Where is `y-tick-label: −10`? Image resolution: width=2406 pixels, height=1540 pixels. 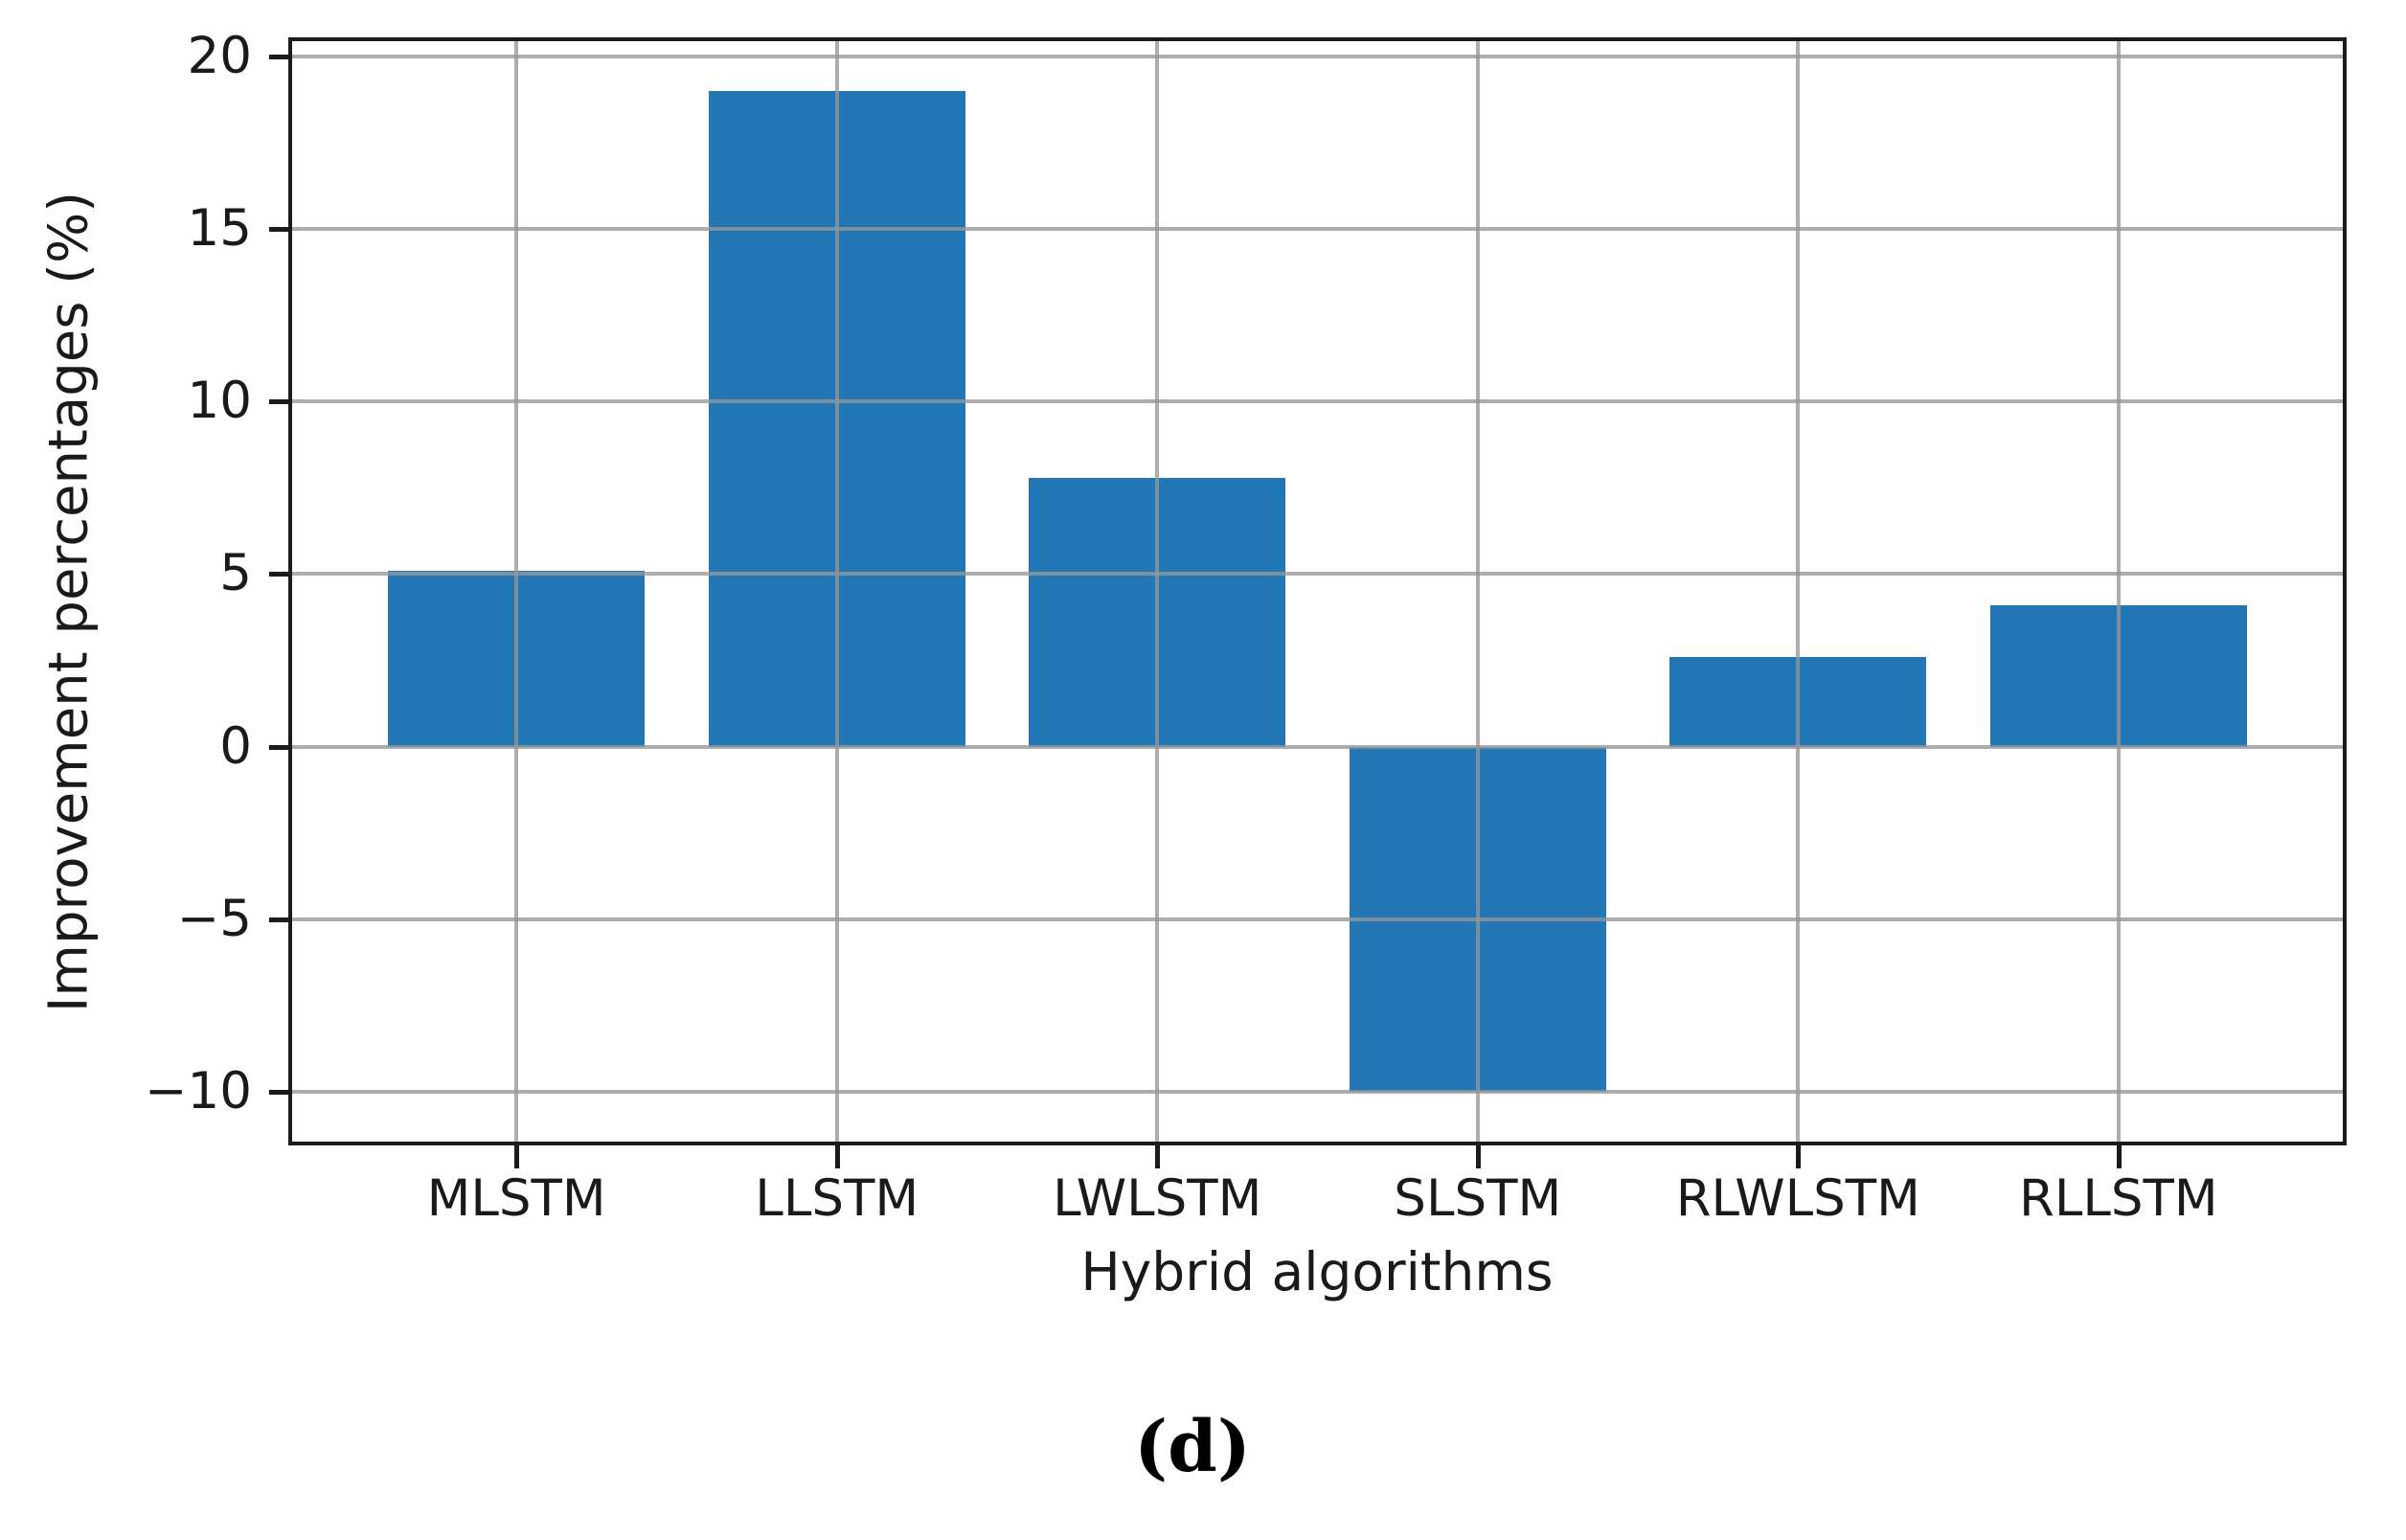
y-tick-label: −10 is located at coordinates (198, 1091).